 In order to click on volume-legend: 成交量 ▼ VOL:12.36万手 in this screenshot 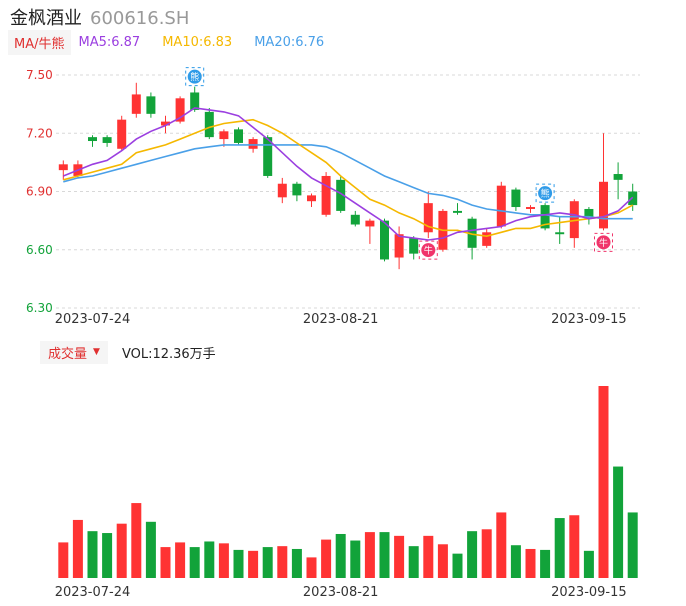, I will do `click(128, 352)`.